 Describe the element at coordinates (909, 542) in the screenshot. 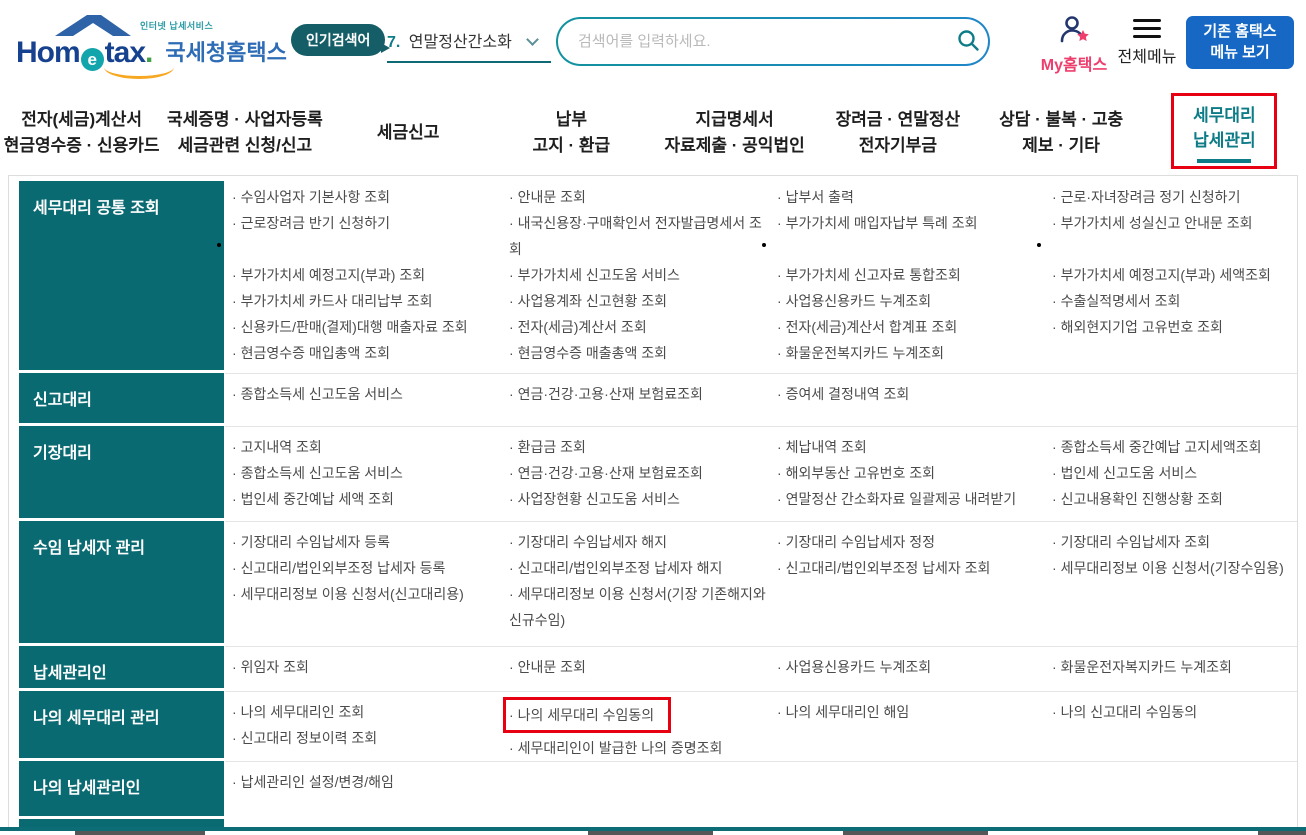

I see `menu-item: 기장대리 수임납세자 정정` at that location.